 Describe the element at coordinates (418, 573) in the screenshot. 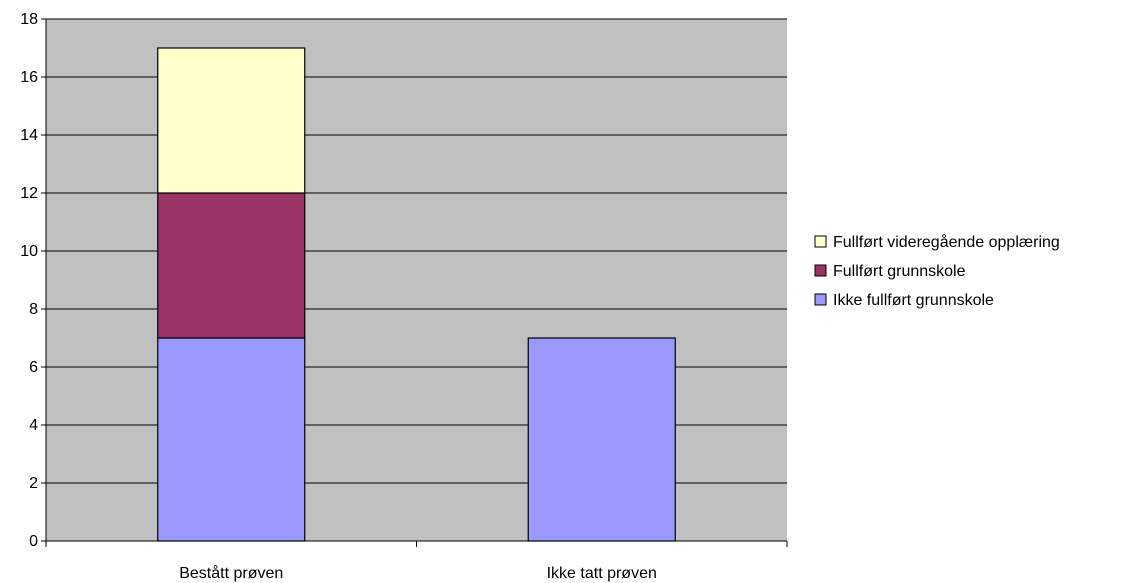

I see `x-axis-labels: Bestått prøven Ikke tatt prøven` at that location.